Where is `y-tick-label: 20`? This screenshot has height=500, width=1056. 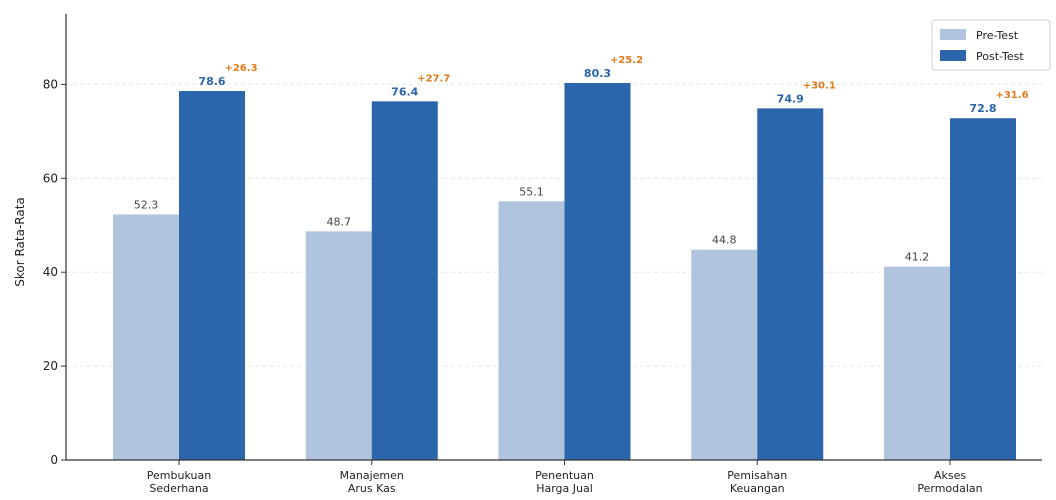
y-tick-label: 20 is located at coordinates (50, 366).